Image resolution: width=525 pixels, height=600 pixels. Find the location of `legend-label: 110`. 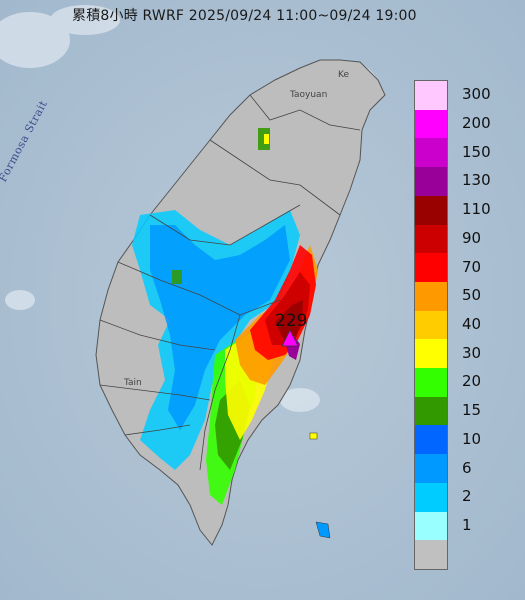

legend-label: 110 is located at coordinates (476, 209).